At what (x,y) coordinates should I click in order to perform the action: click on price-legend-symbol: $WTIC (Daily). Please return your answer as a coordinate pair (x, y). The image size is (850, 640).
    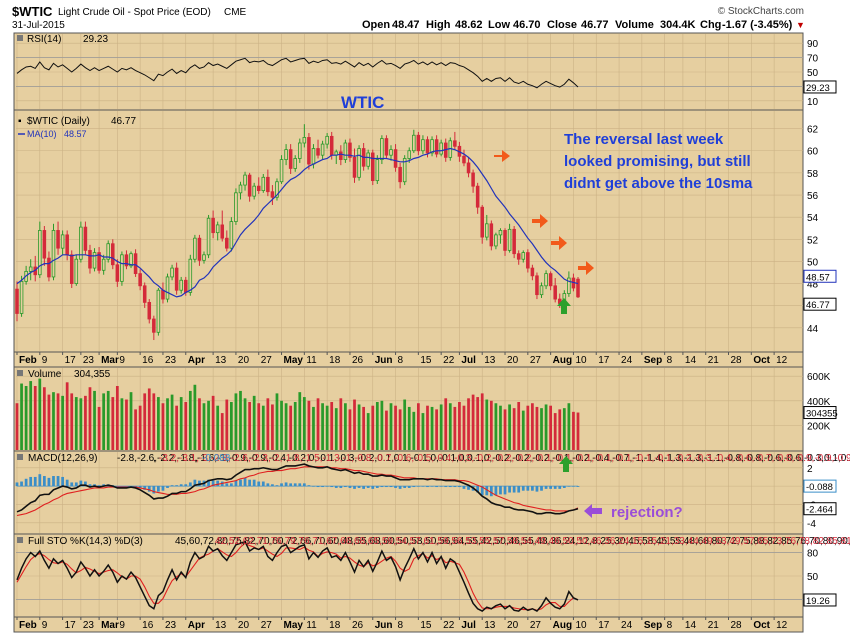
    Looking at the image, I should click on (58, 121).